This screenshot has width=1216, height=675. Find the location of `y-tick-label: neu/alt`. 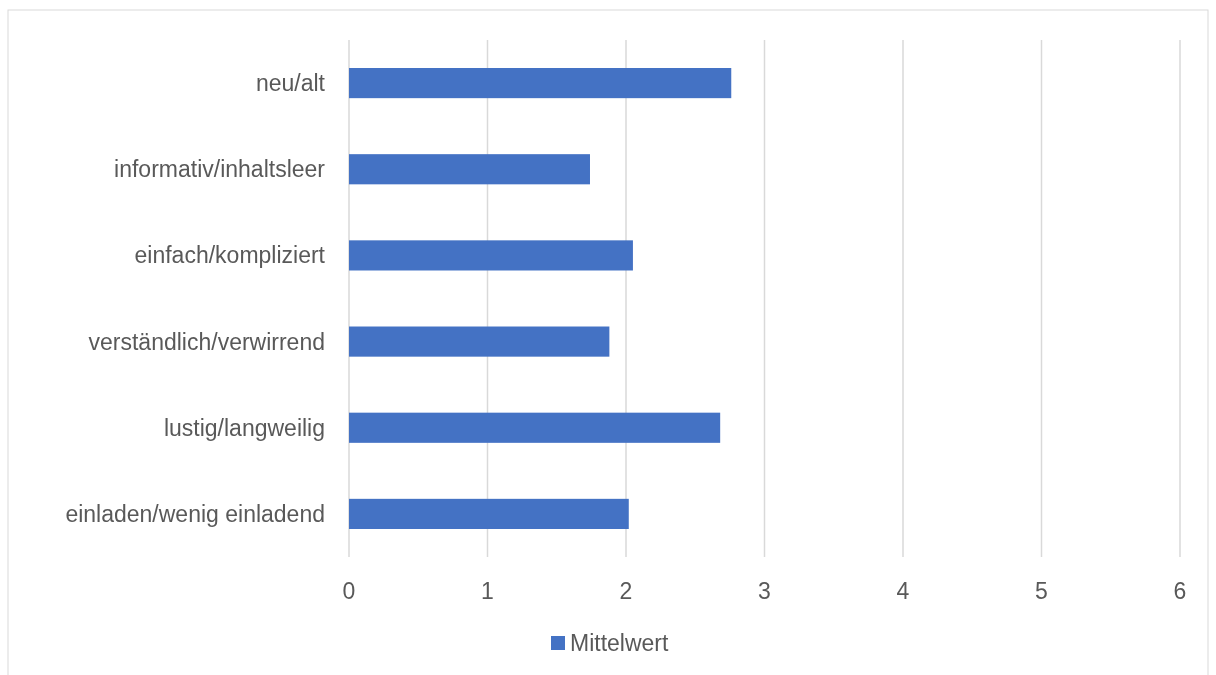

y-tick-label: neu/alt is located at coordinates (290, 83).